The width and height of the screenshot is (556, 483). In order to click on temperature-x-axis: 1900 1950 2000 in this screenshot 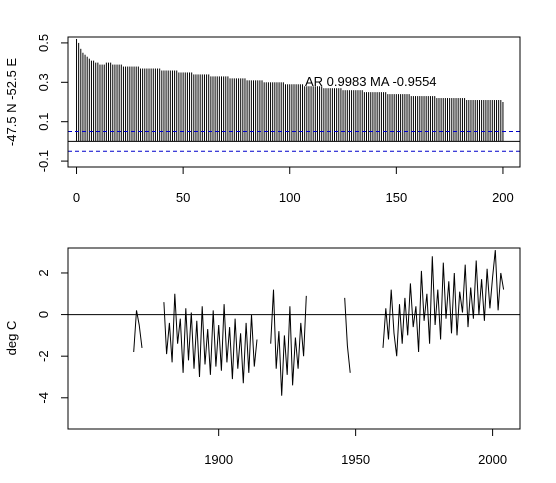, I will do `click(355, 447)`.